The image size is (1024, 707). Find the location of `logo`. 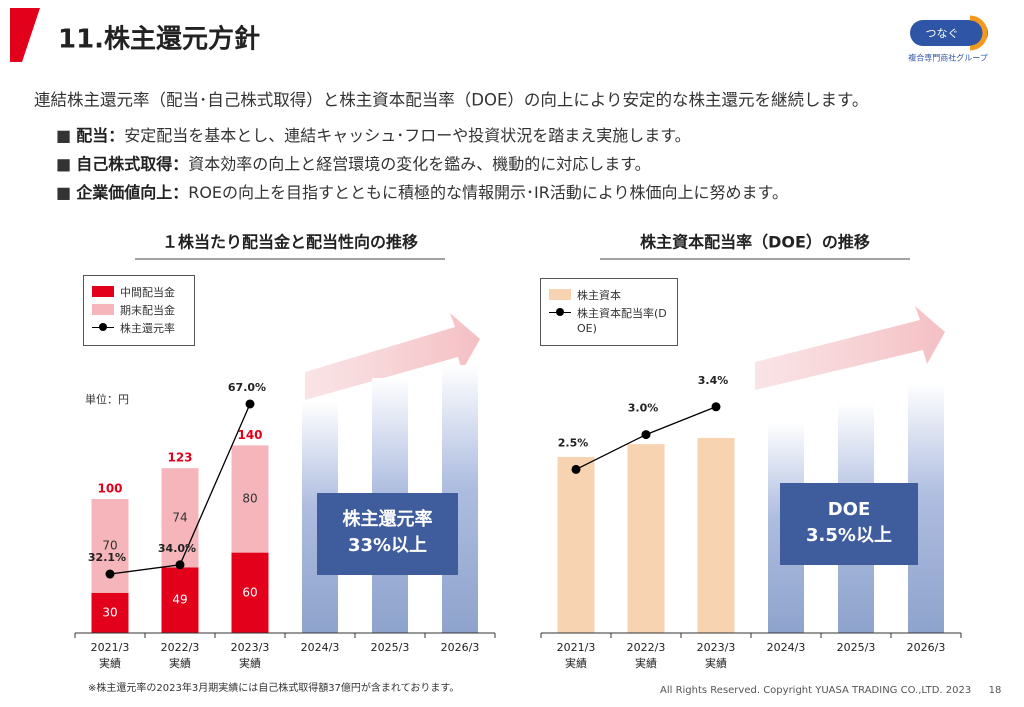

logo is located at coordinates (949, 33).